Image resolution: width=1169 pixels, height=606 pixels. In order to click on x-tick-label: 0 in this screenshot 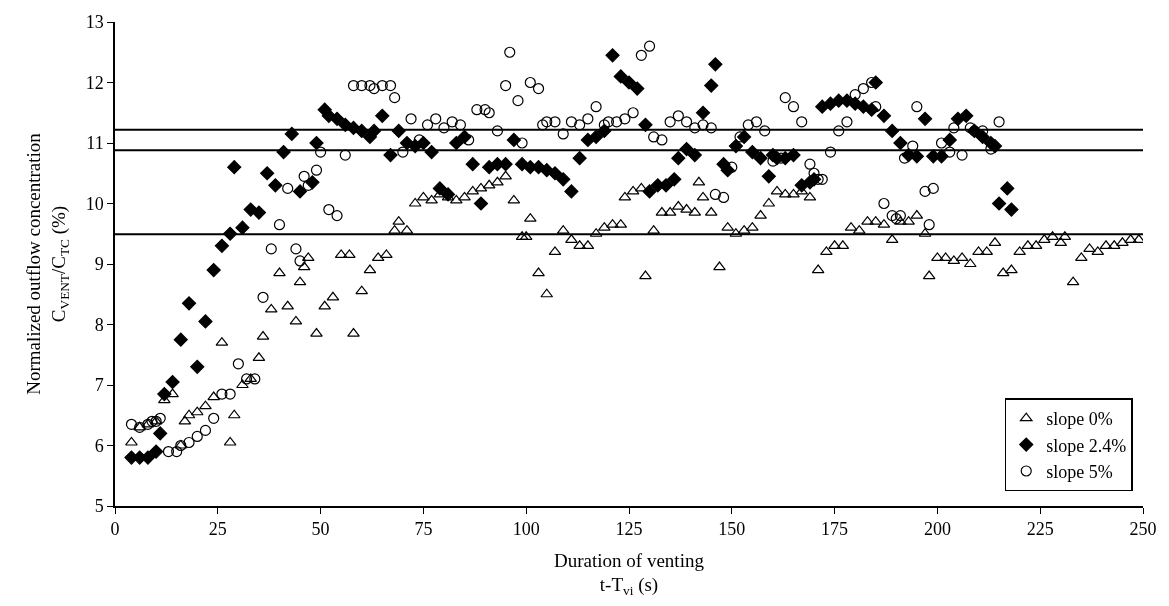, I will do `click(115, 529)`.